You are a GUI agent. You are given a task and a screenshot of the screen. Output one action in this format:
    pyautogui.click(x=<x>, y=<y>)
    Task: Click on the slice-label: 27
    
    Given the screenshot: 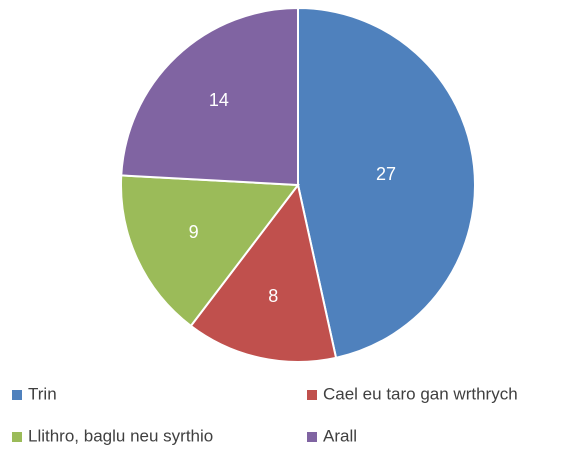 What is the action you would take?
    pyautogui.click(x=386, y=174)
    